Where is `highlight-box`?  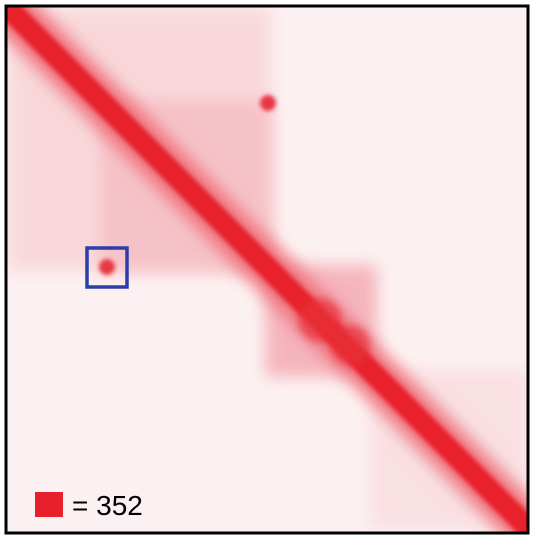 highlight-box is located at coordinates (107, 267).